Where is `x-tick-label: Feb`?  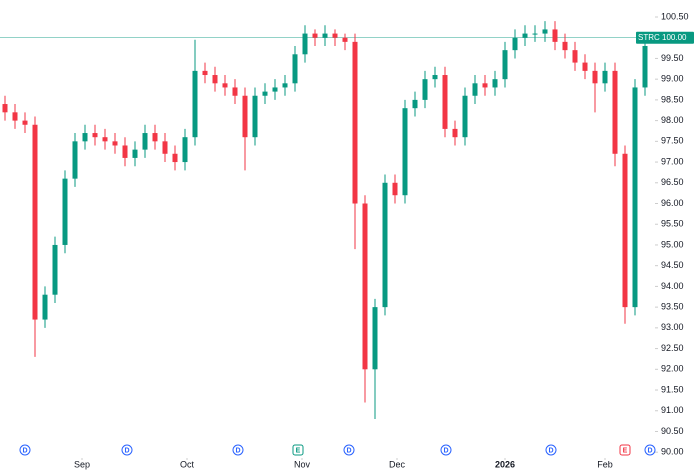 x-tick-label: Feb is located at coordinates (605, 464).